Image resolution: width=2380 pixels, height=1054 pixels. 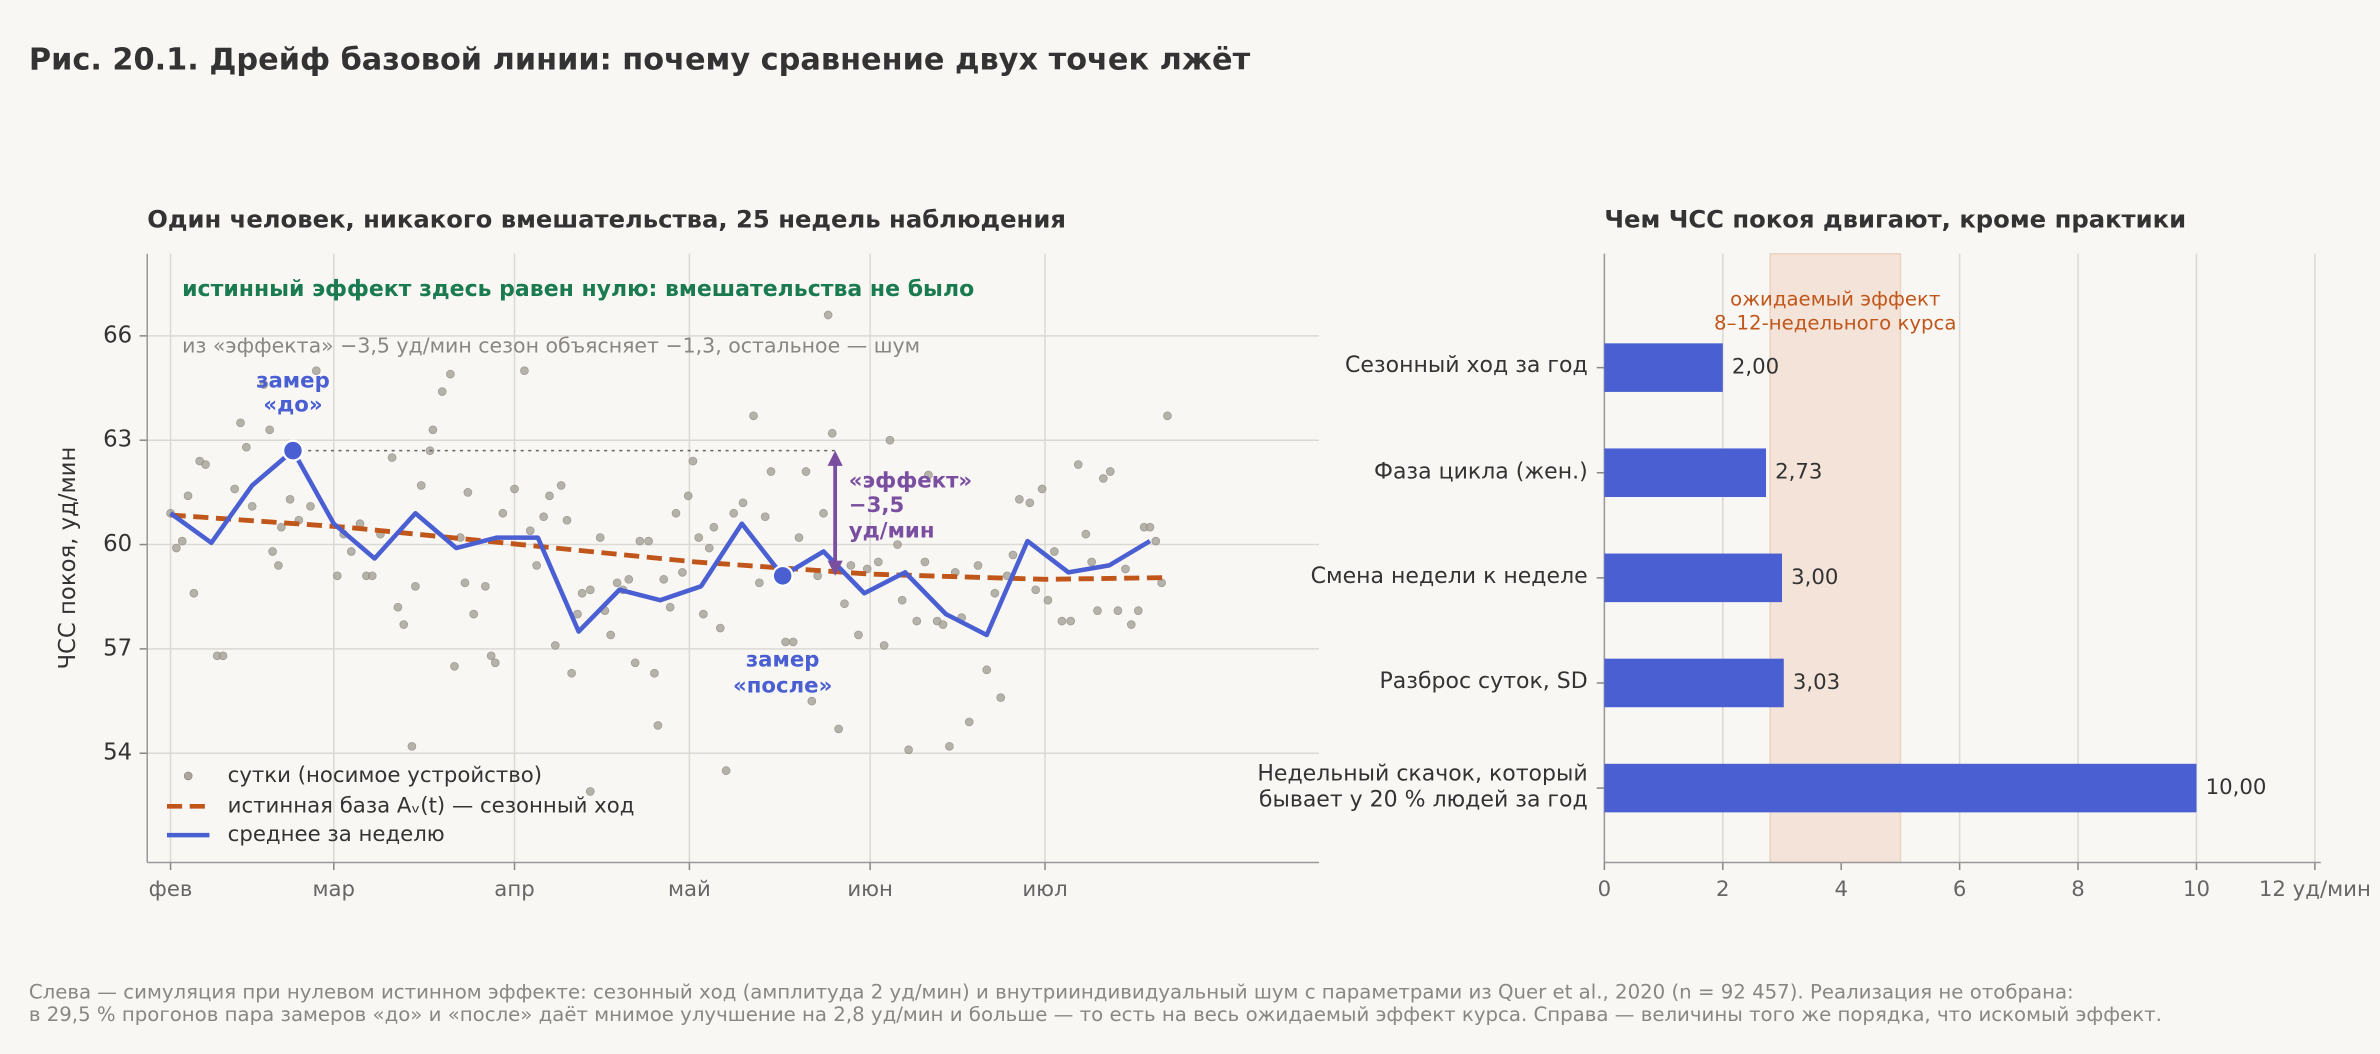 I want to click on category-label: Смена недели к неделе, so click(x=1449, y=576).